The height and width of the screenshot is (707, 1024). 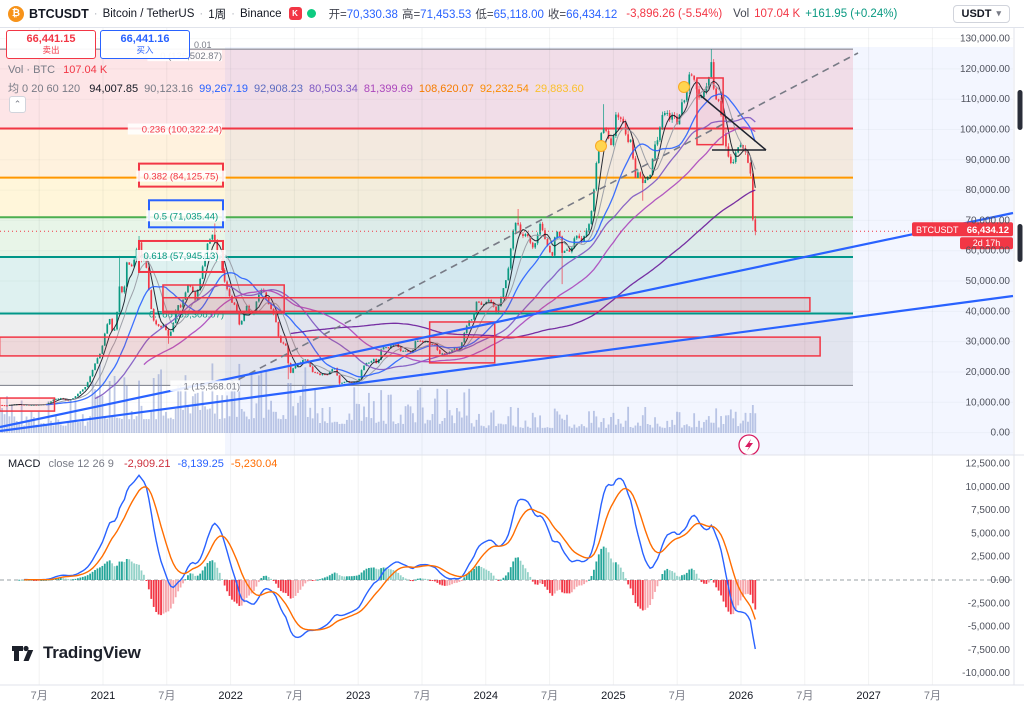 What do you see at coordinates (976, 13) in the screenshot?
I see `currency-value: USDT` at bounding box center [976, 13].